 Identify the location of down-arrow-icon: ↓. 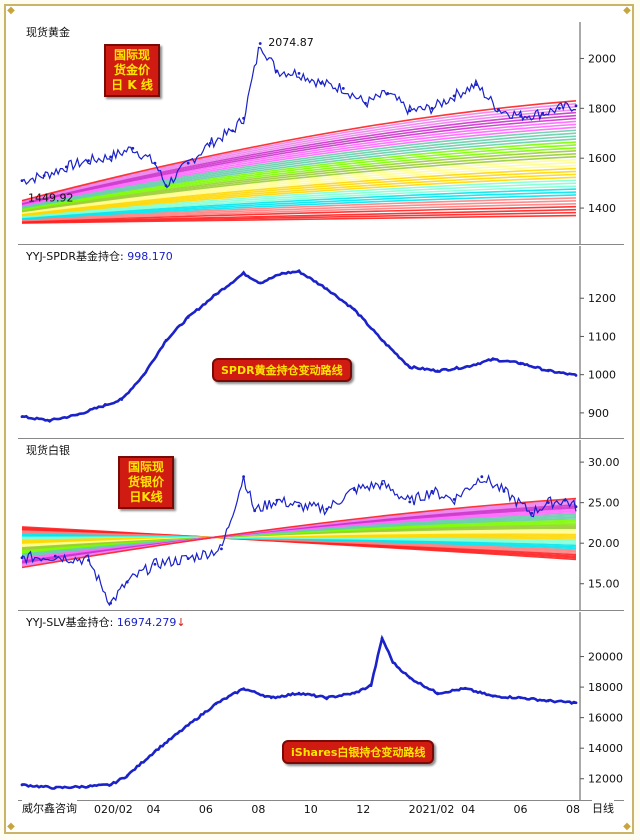
(181, 622).